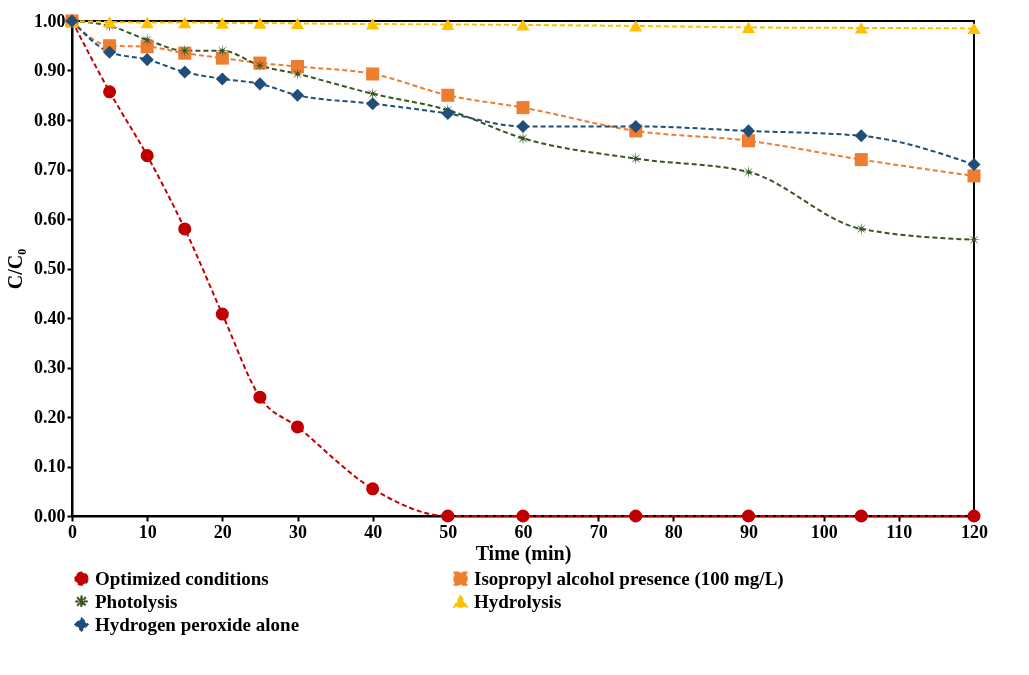 Image resolution: width=1029 pixels, height=675 pixels. I want to click on x-tick-label: 70, so click(598, 531).